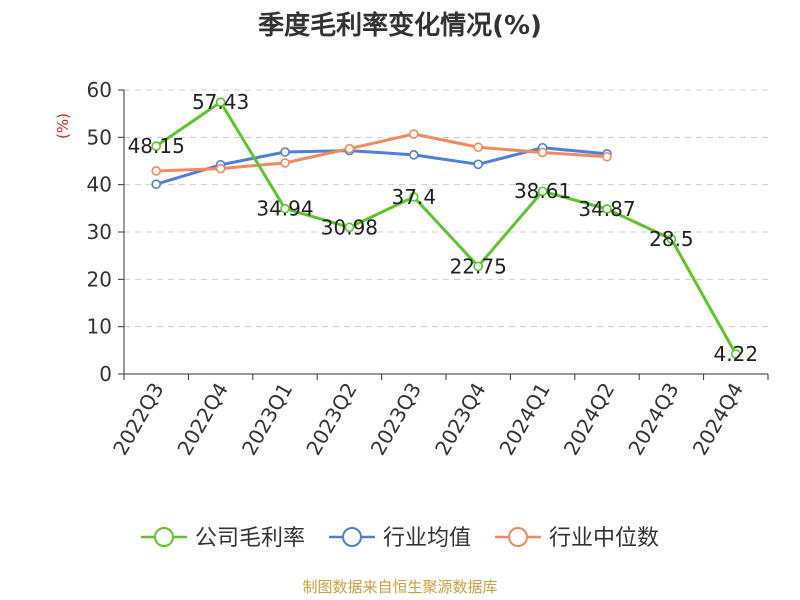 The height and width of the screenshot is (600, 800). Describe the element at coordinates (396, 419) in the screenshot. I see `x-tick-label: 2023Q3` at that location.